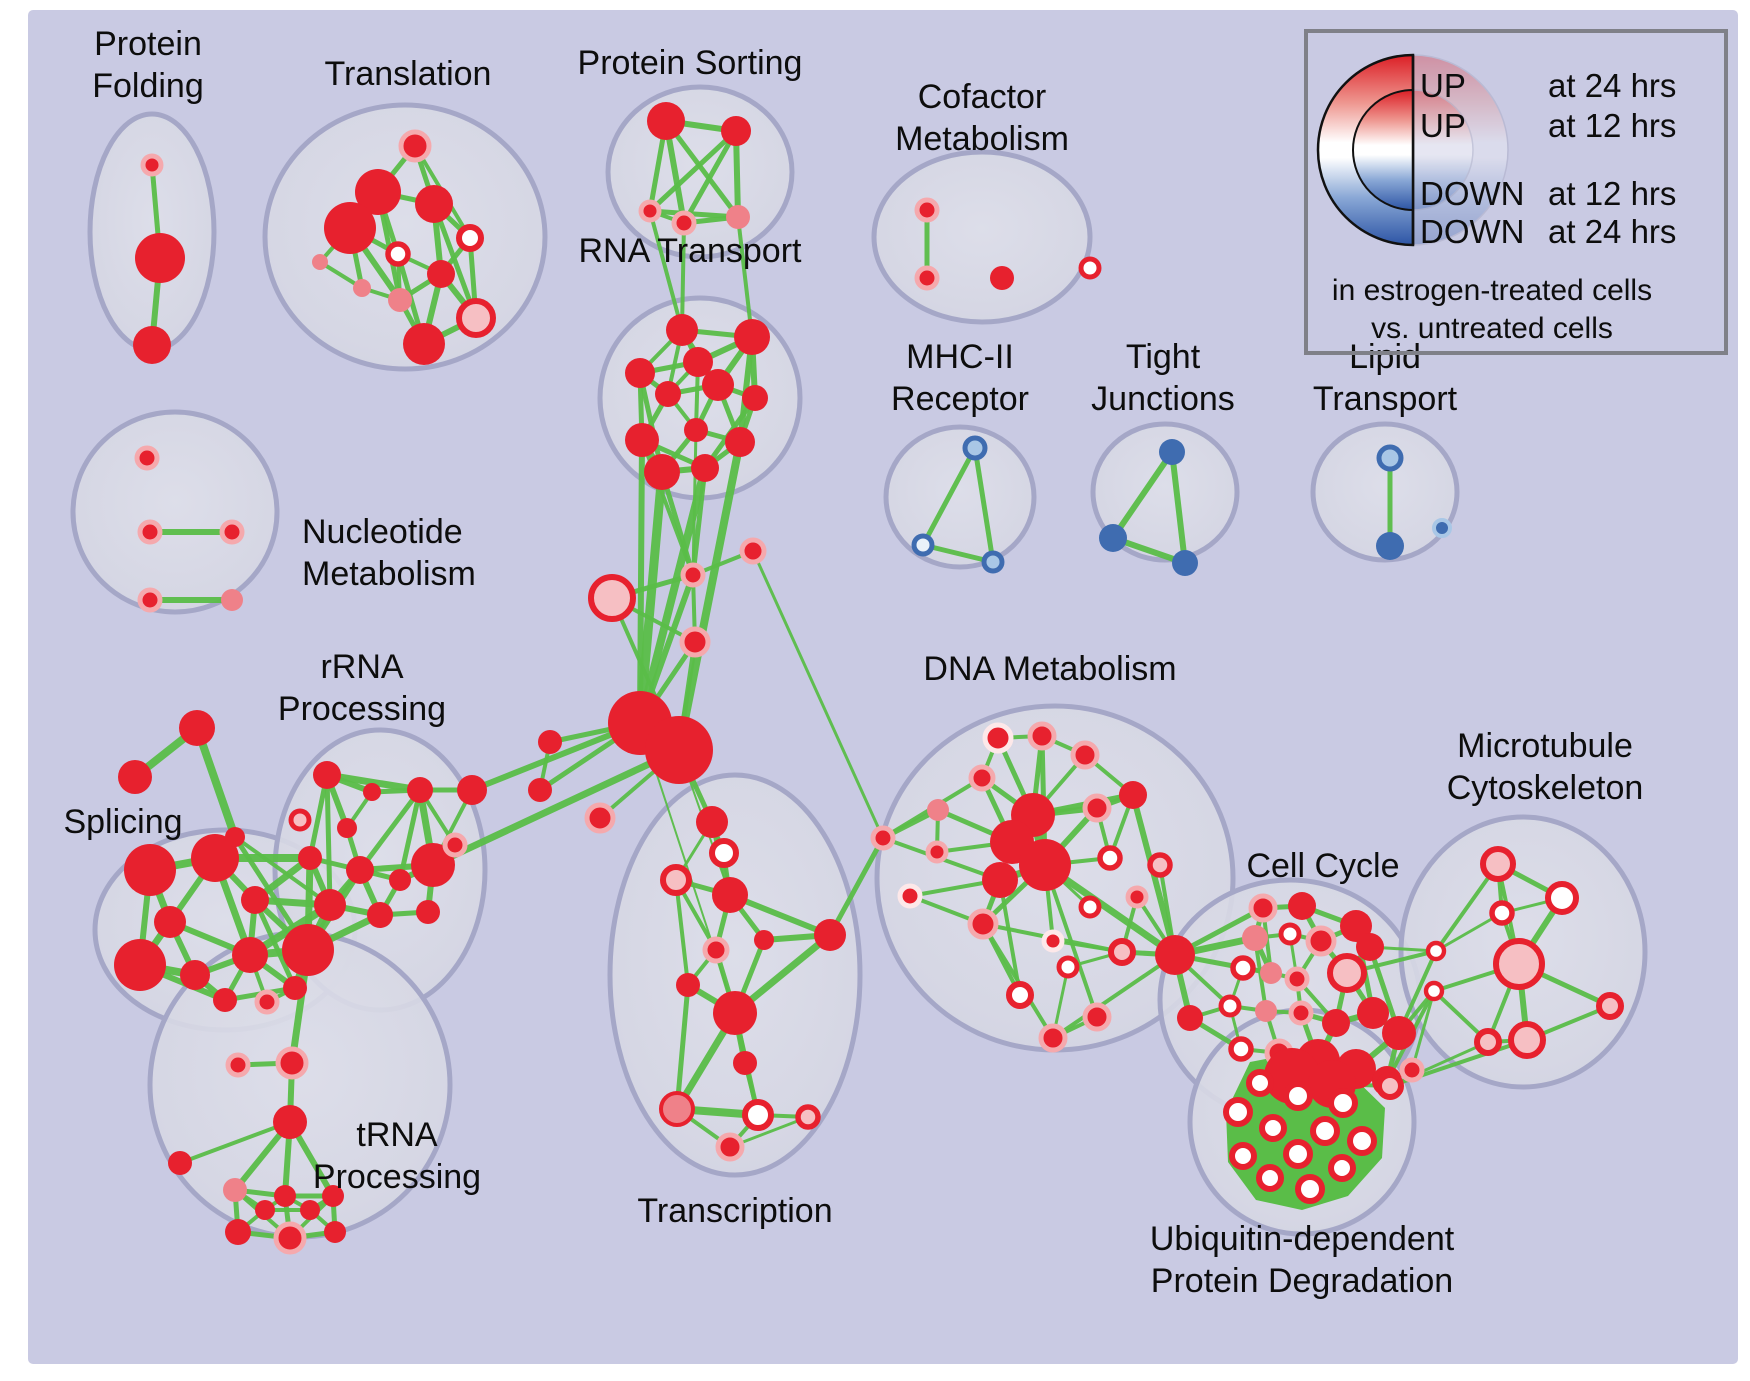  What do you see at coordinates (1322, 866) in the screenshot?
I see `cluster-label-cell-cycle: Cell Cycle` at bounding box center [1322, 866].